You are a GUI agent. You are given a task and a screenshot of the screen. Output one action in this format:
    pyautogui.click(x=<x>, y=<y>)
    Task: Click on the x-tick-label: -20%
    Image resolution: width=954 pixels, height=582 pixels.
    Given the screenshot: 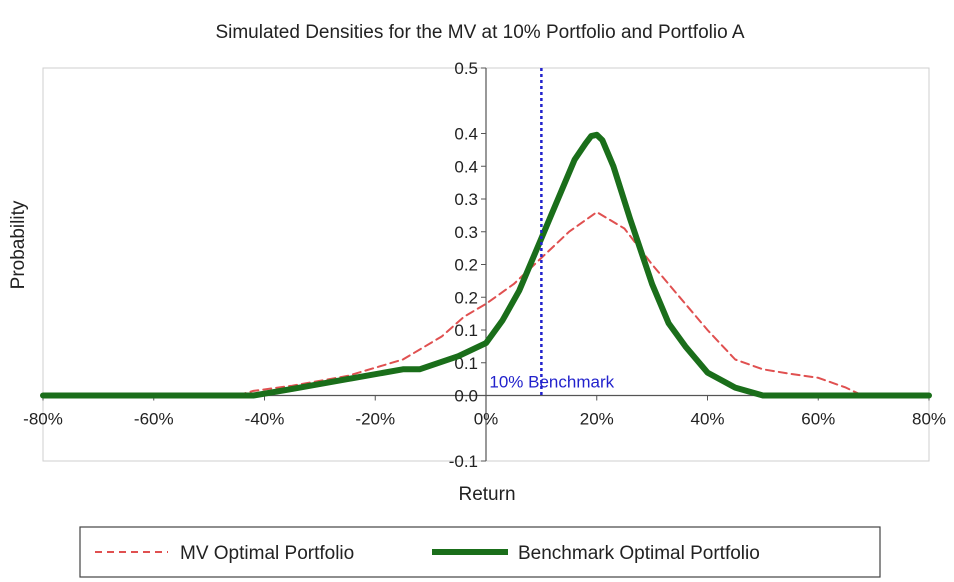 What is the action you would take?
    pyautogui.click(x=375, y=419)
    